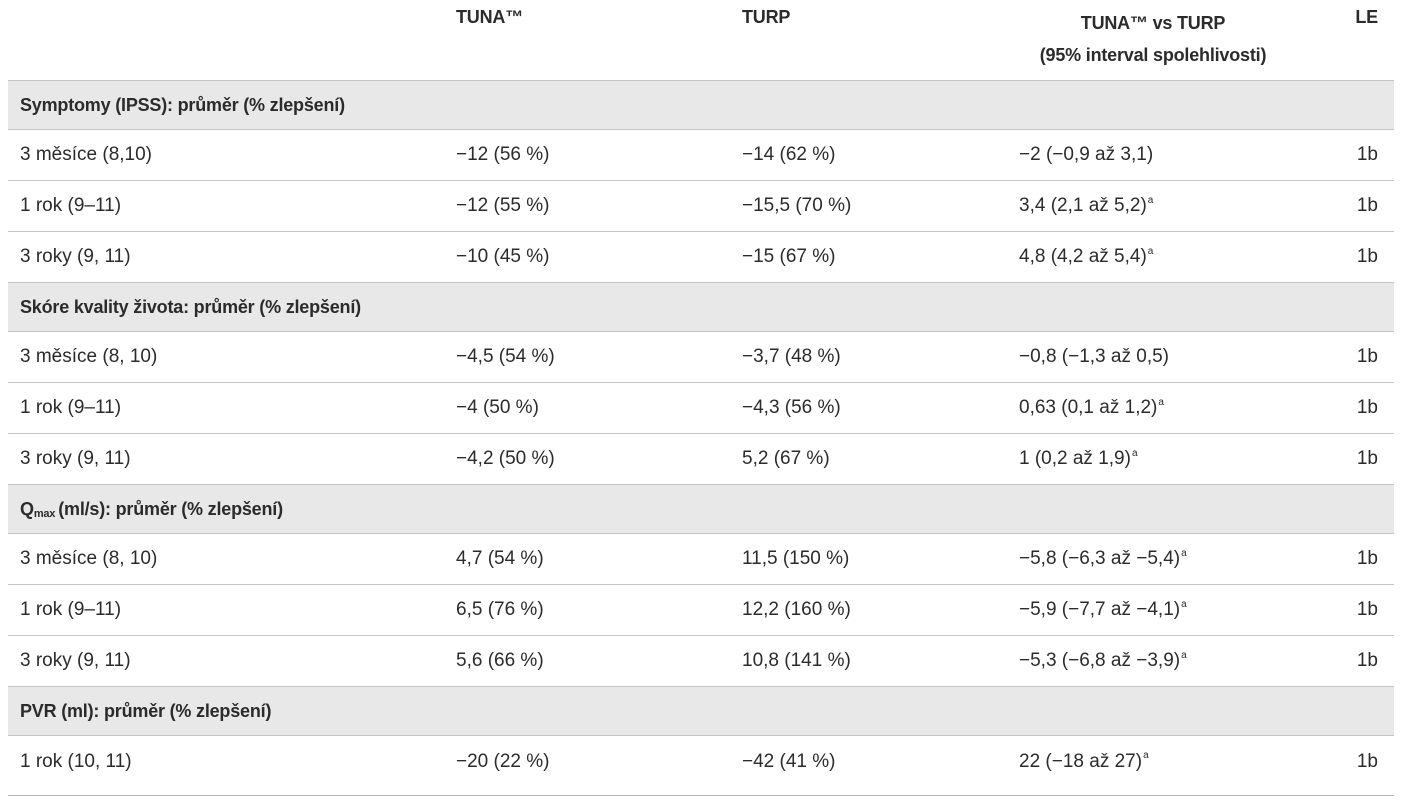 The width and height of the screenshot is (1406, 800). I want to click on comparison-value: 3,4 (2,1 až 5,2) a, so click(1086, 206).